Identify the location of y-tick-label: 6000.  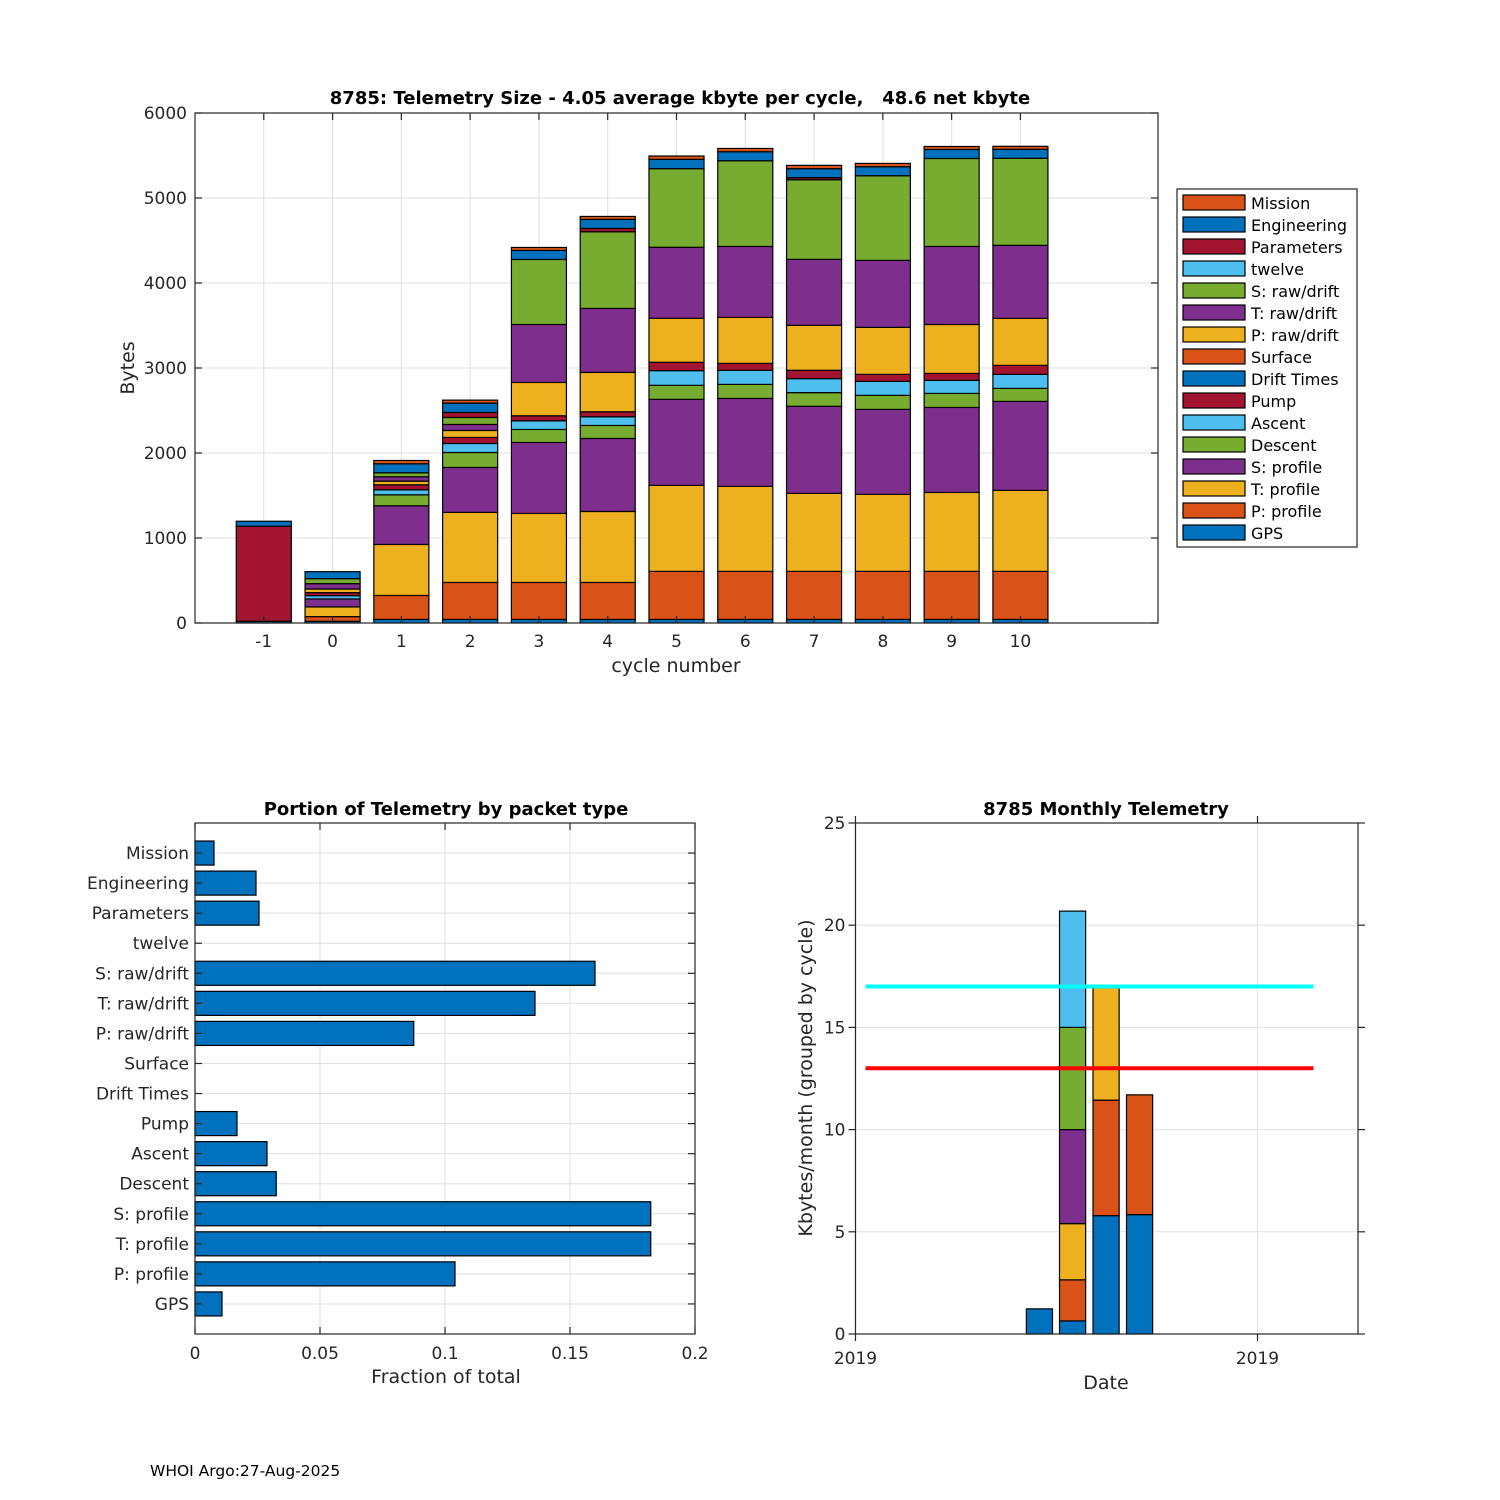
(165, 114).